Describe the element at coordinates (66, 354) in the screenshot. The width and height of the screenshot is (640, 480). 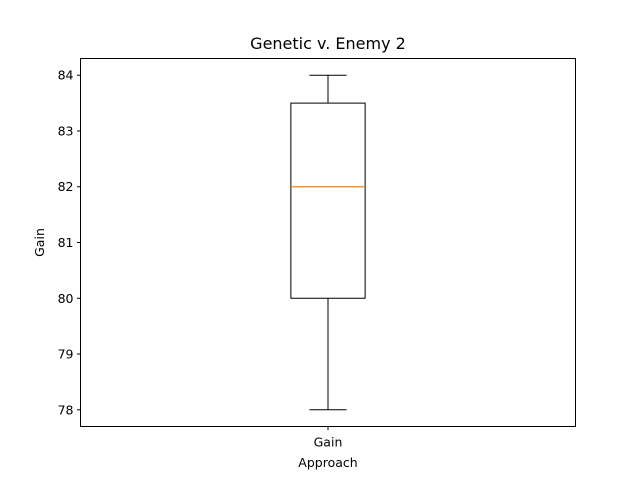
I see `y-tick-label: 79` at that location.